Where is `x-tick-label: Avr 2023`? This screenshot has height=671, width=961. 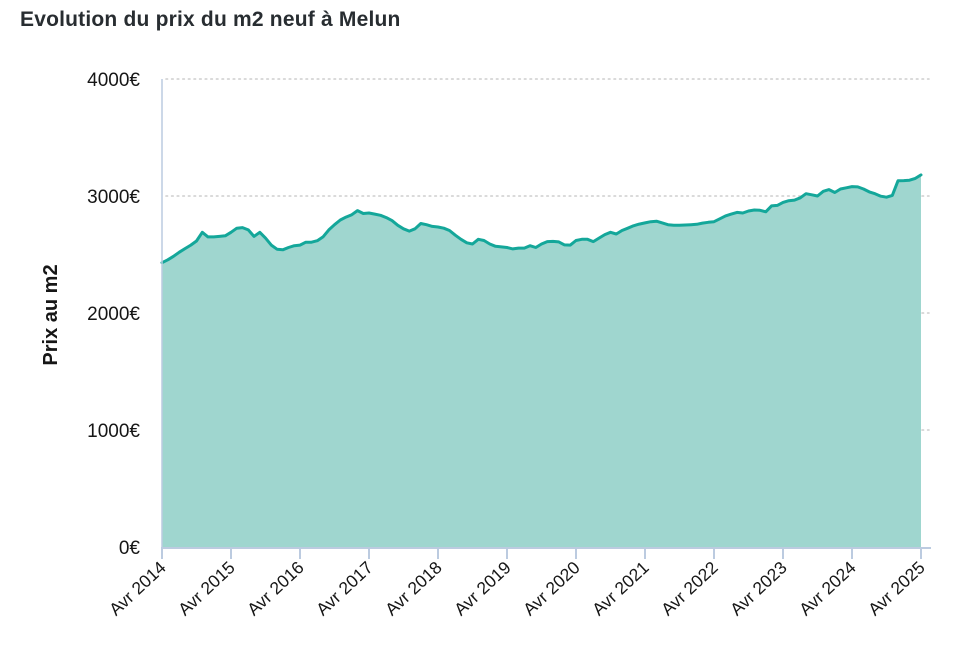
x-tick-label: Avr 2023 is located at coordinates (758, 588).